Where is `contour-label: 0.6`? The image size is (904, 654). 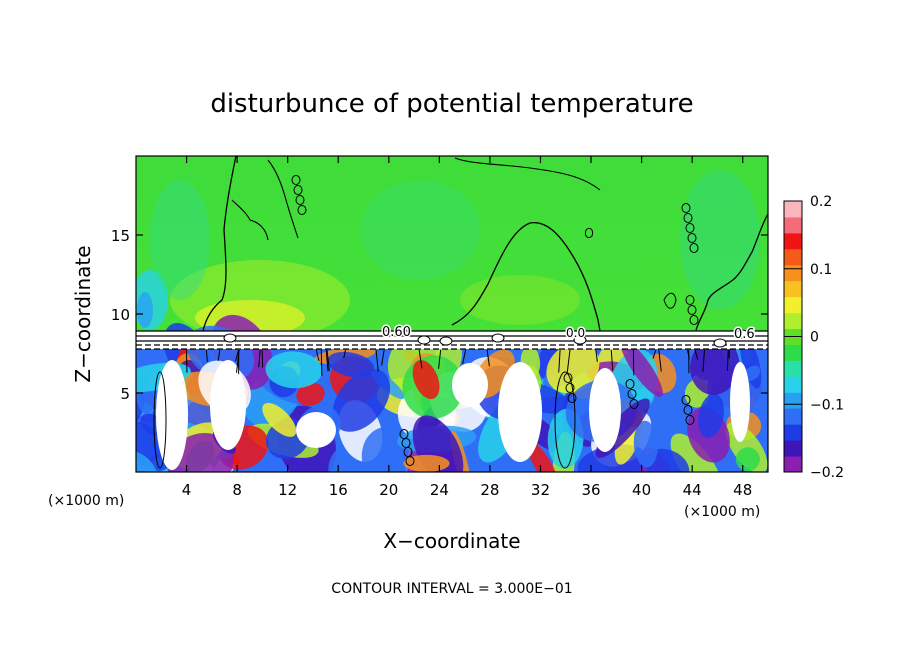
contour-label: 0.6 is located at coordinates (744, 334).